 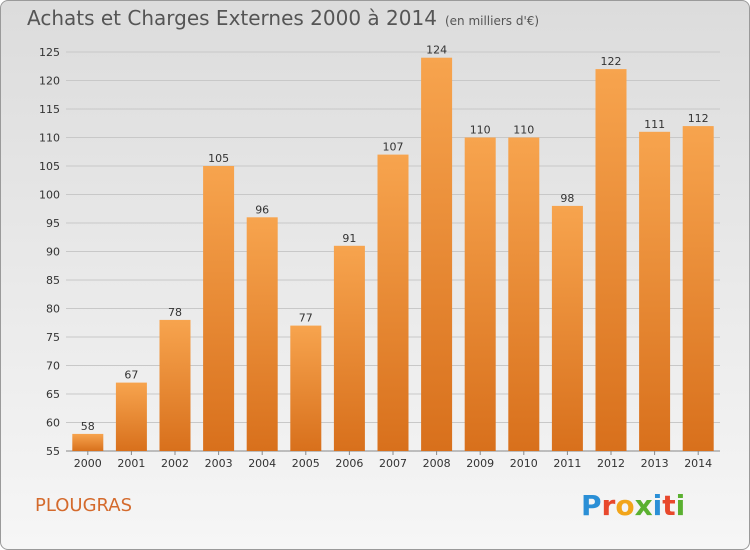 I want to click on y-tick-label: 85, so click(x=53, y=280).